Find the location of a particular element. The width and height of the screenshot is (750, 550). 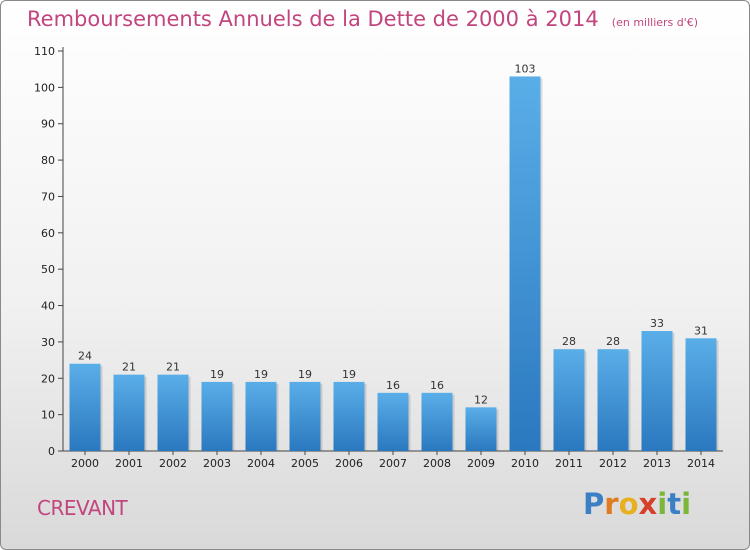

y-tick-label: 50 is located at coordinates (48, 269).